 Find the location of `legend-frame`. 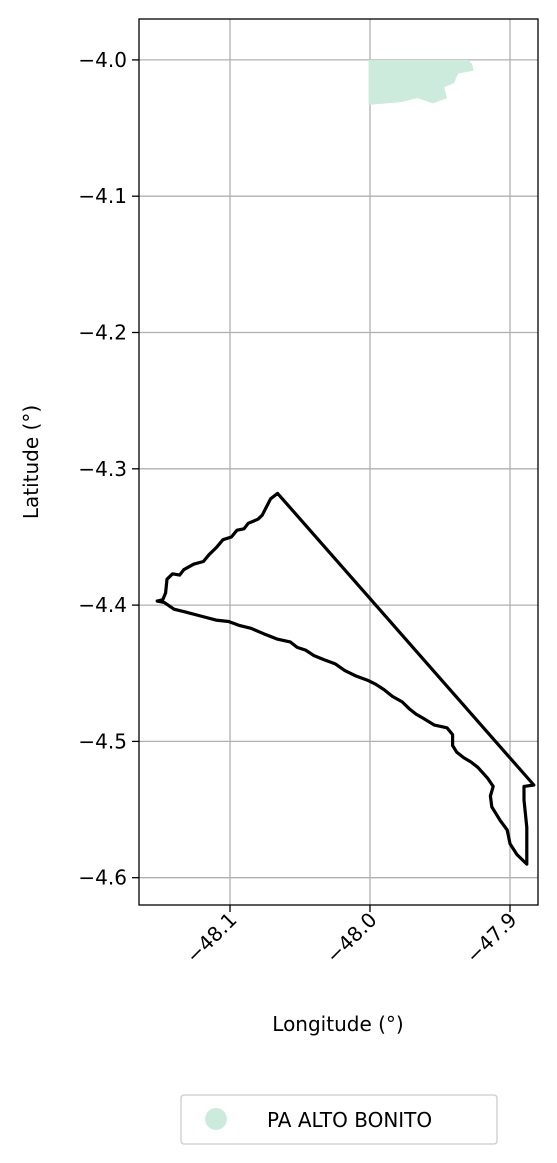

legend-frame is located at coordinates (339, 1119).